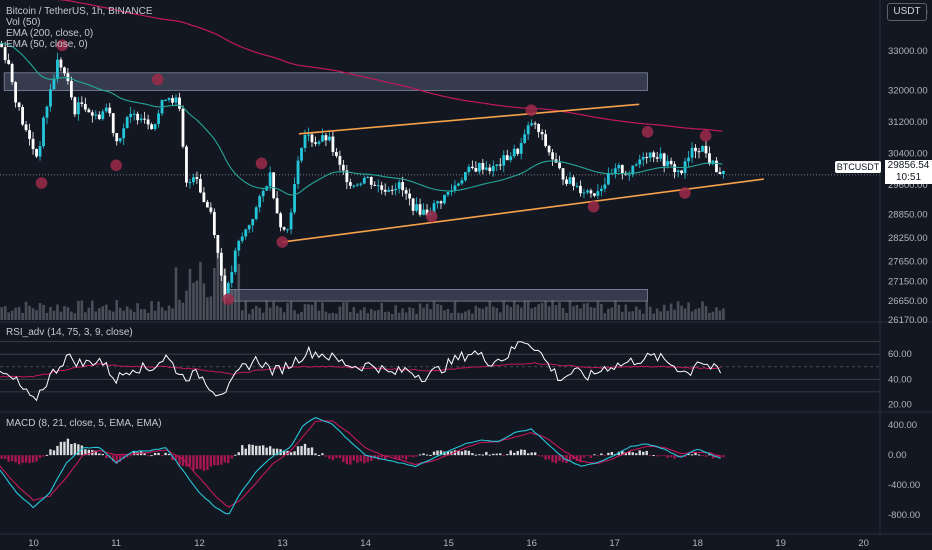 The image size is (932, 550). I want to click on pivot-marker, so click(62, 45).